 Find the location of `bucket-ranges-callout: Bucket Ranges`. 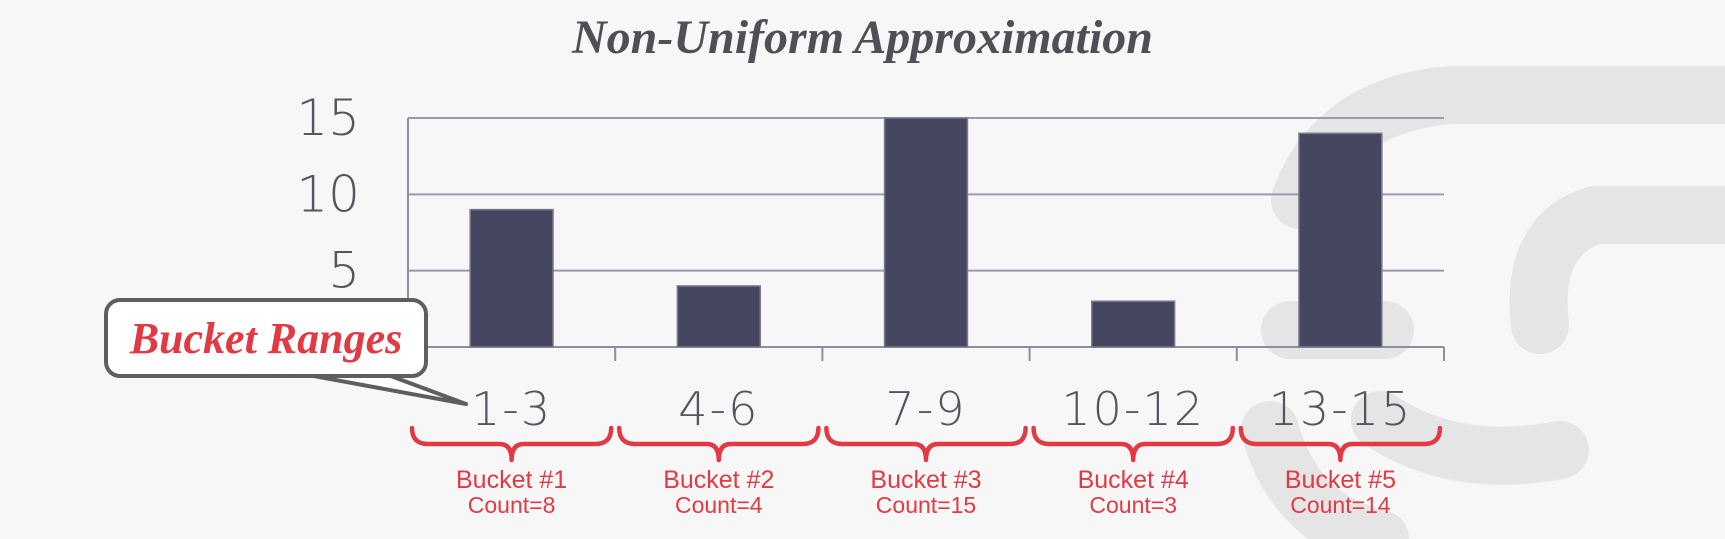

bucket-ranges-callout: Bucket Ranges is located at coordinates (266, 338).